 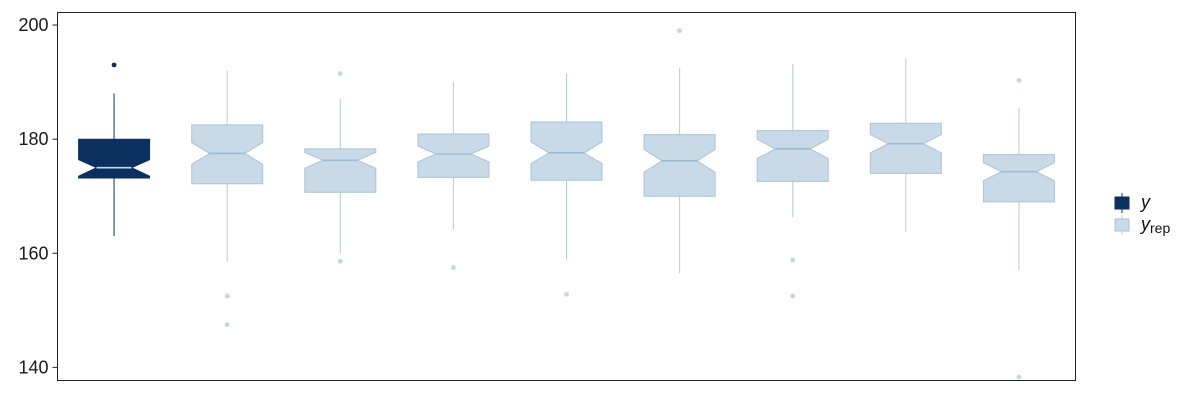 I want to click on y-tick-label: 160, so click(x=33, y=253).